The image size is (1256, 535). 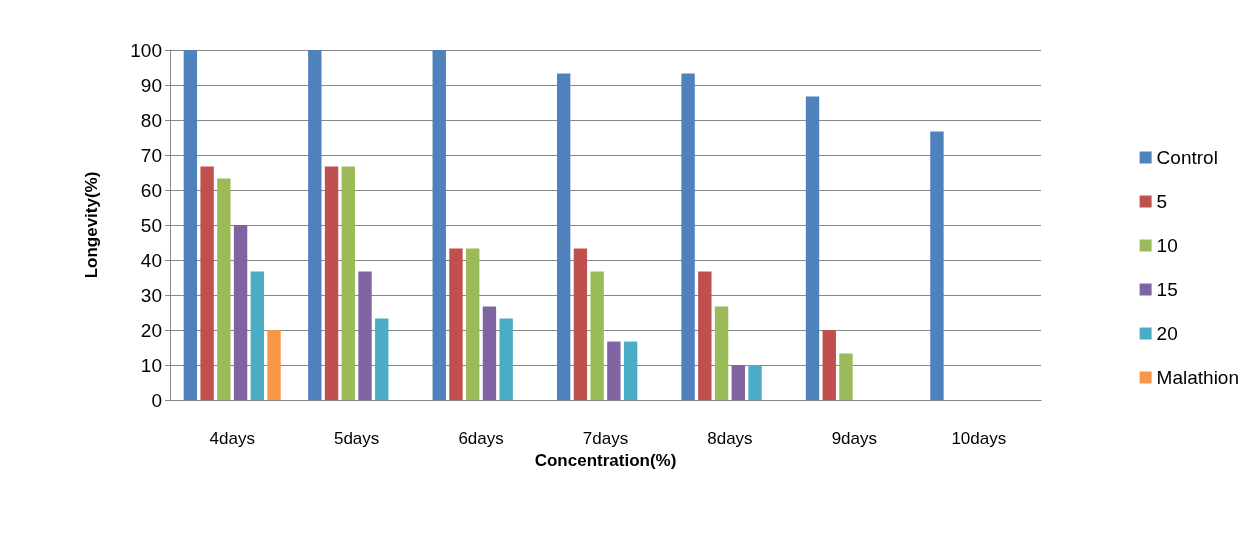 What do you see at coordinates (356, 438) in the screenshot?
I see `x-tick-label: 5days` at bounding box center [356, 438].